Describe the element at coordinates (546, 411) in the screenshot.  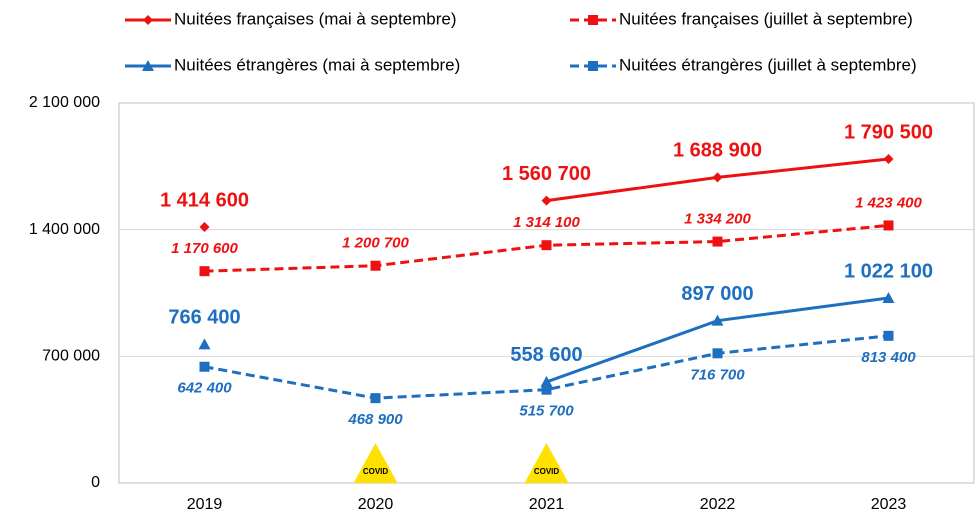
I see `data-label: 515 700` at that location.